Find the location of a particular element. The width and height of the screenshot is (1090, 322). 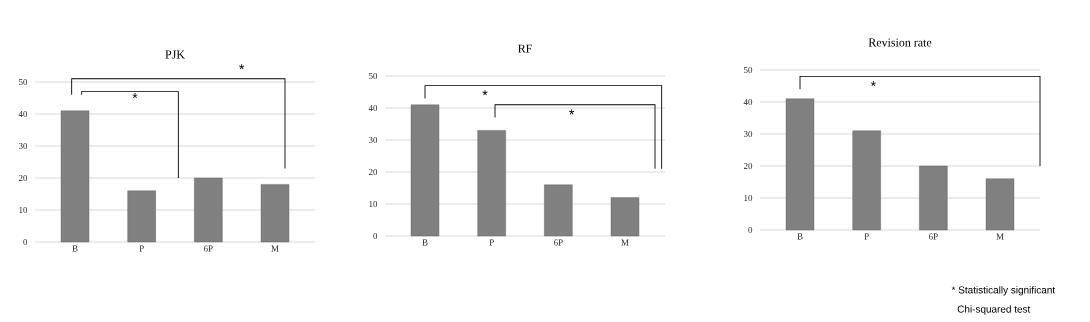

text: Chi-squared test is located at coordinates (994, 310).